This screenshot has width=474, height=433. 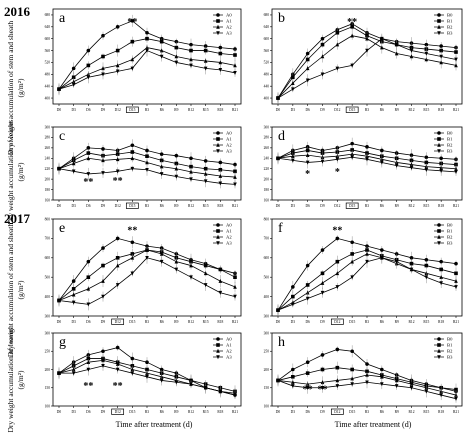 I want to click on y-tick-label: 400, so click(x=48, y=297).